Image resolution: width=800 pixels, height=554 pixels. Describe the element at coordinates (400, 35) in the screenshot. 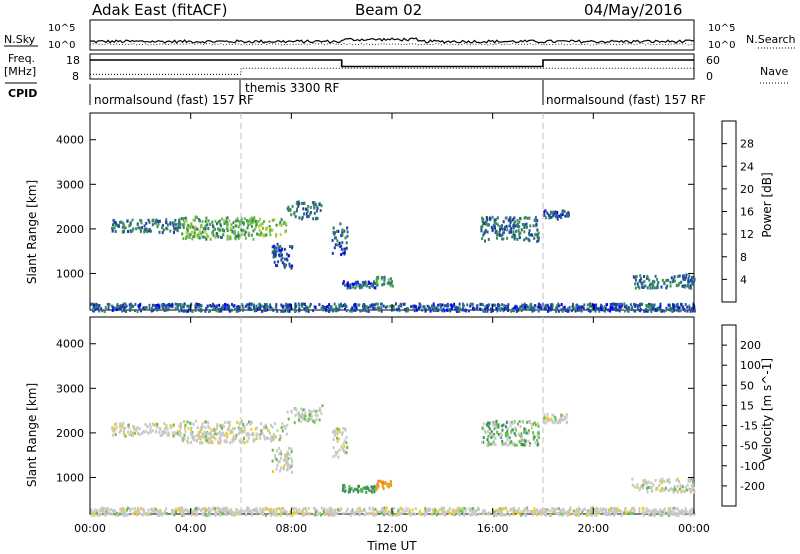

I see `noise-panel: N.Sky 10^5 10^0 10^5 10^0 N.Search` at that location.